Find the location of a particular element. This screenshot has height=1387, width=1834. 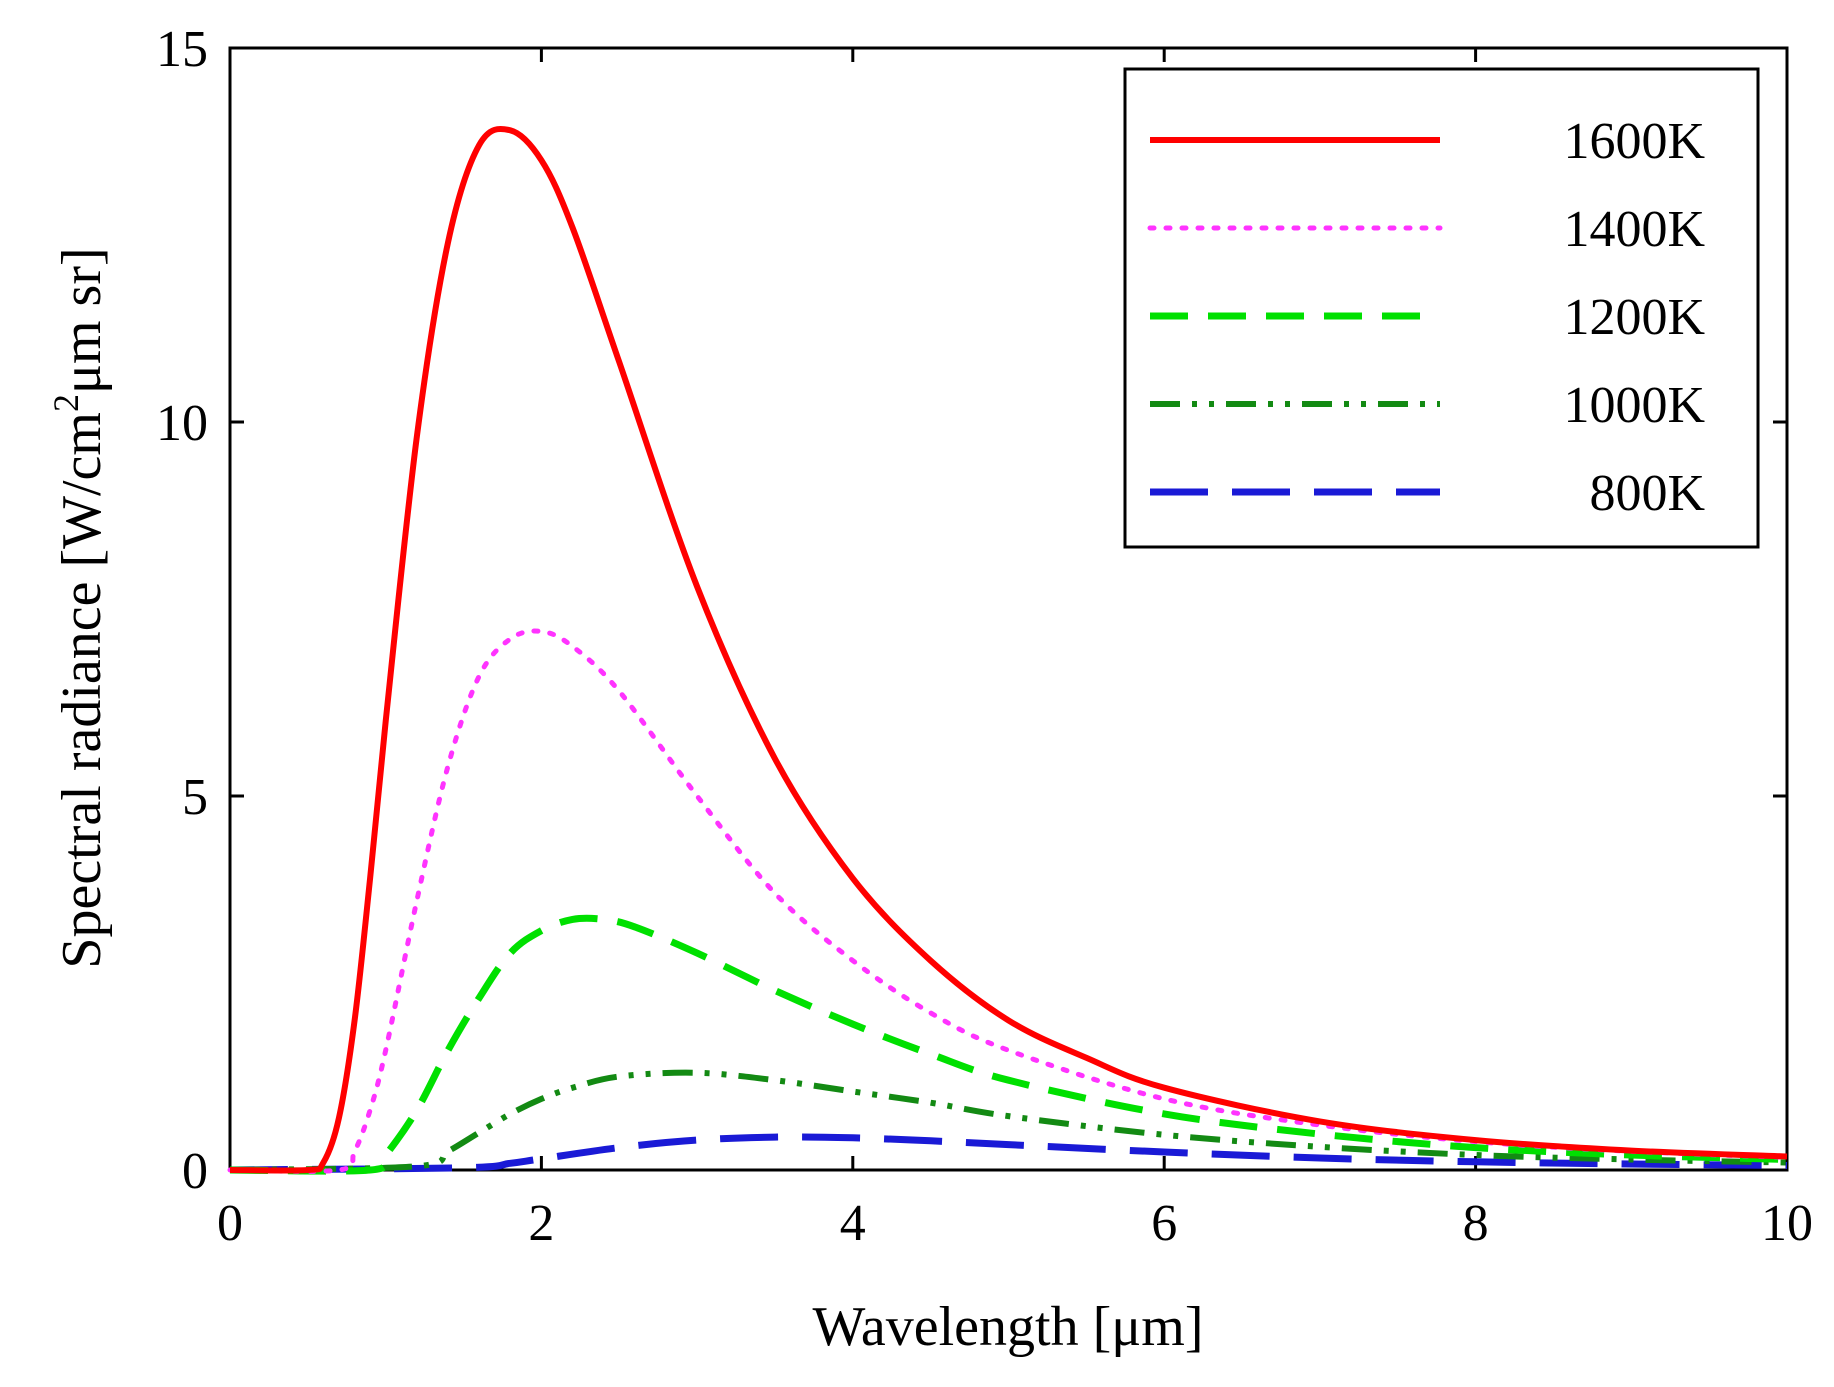

legend-label: 1400K is located at coordinates (1634, 229).